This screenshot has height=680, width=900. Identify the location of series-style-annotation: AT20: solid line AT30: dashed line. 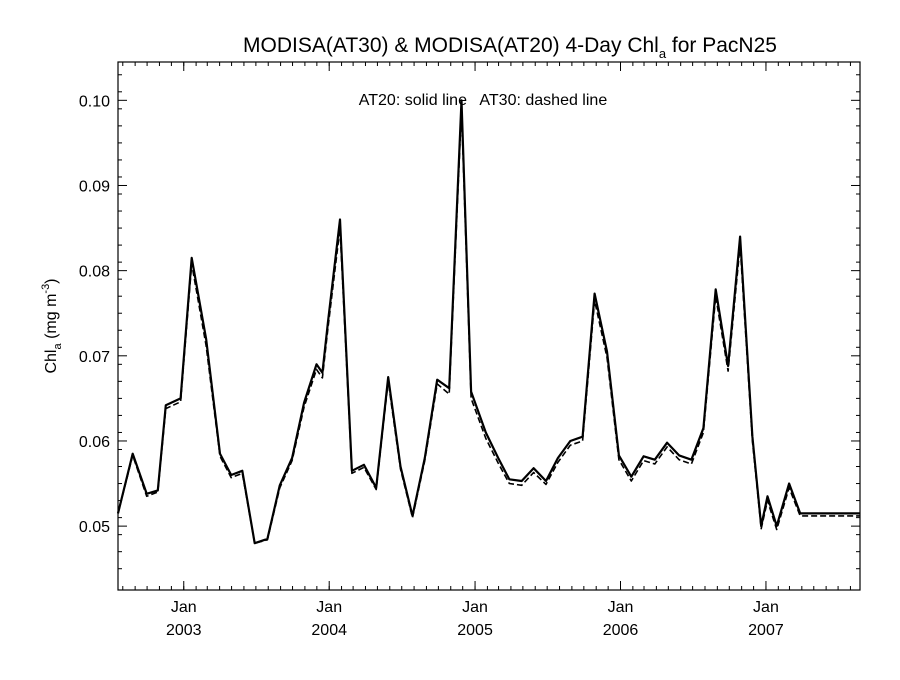
(483, 100).